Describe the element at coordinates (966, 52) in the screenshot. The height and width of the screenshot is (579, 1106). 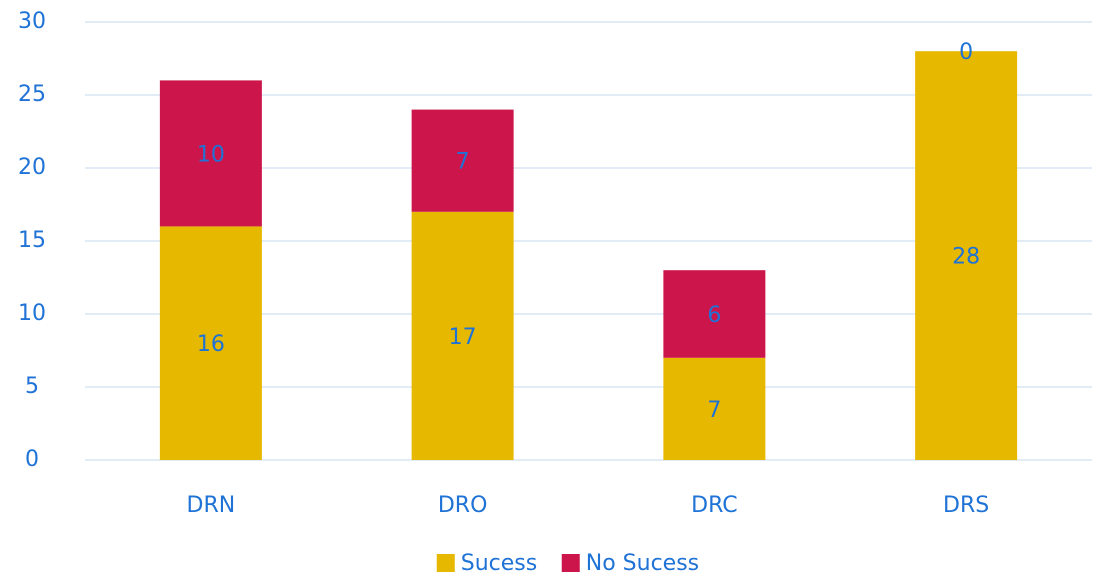
I see `data-label: 0` at that location.